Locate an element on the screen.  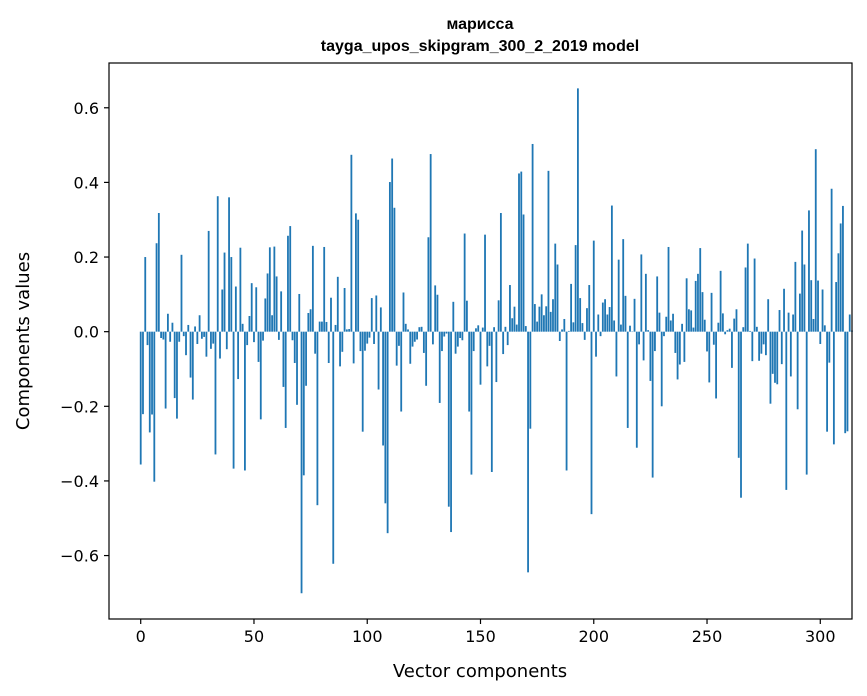
x-tick-label: 300 is located at coordinates (820, 636).